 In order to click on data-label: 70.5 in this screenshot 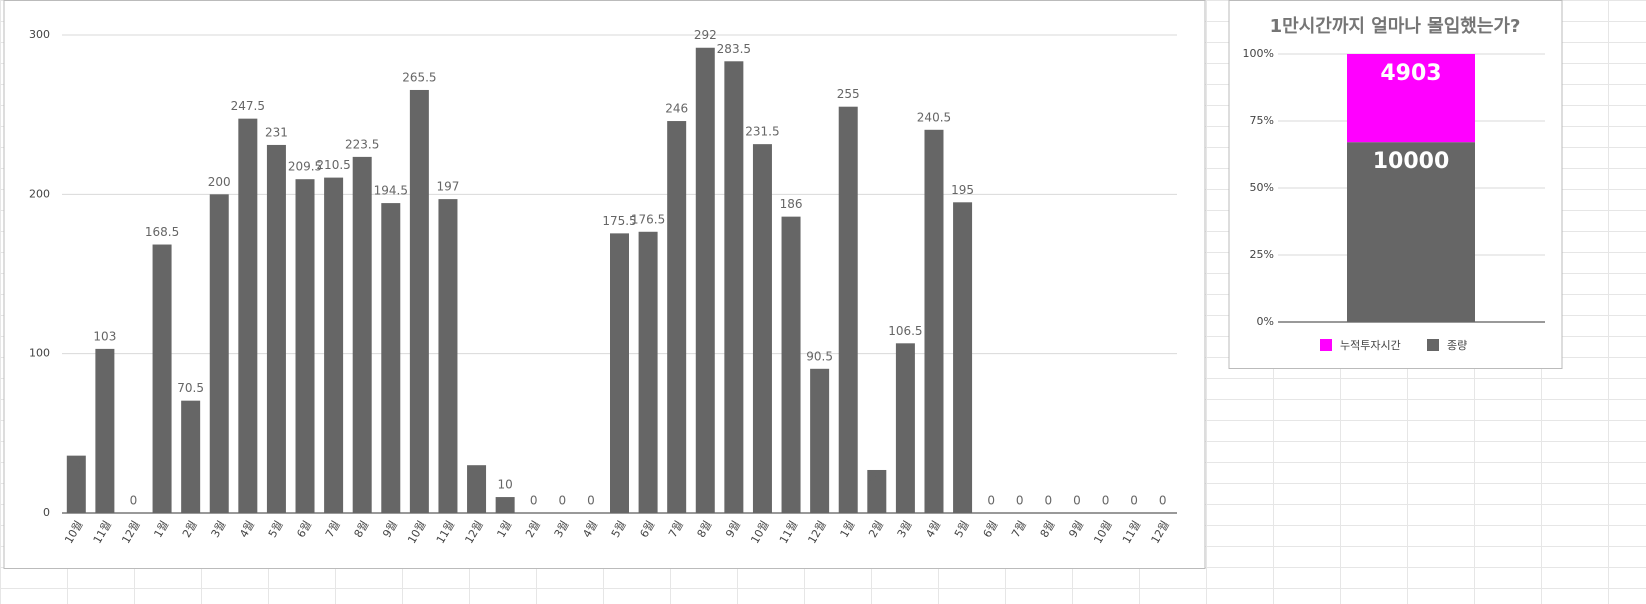, I will do `click(190, 388)`.